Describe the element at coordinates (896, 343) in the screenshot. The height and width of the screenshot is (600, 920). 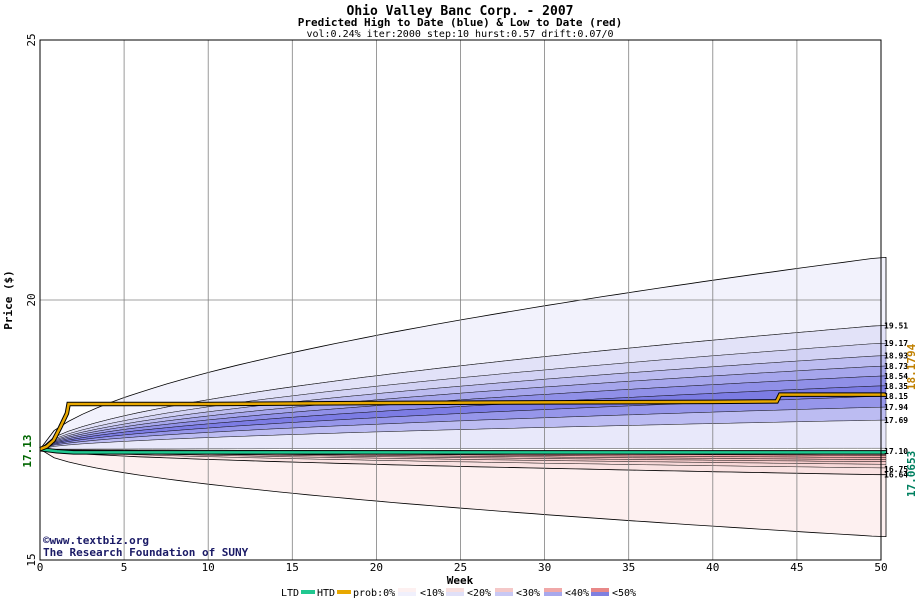
I see `high-end-label-1: 19.17` at that location.